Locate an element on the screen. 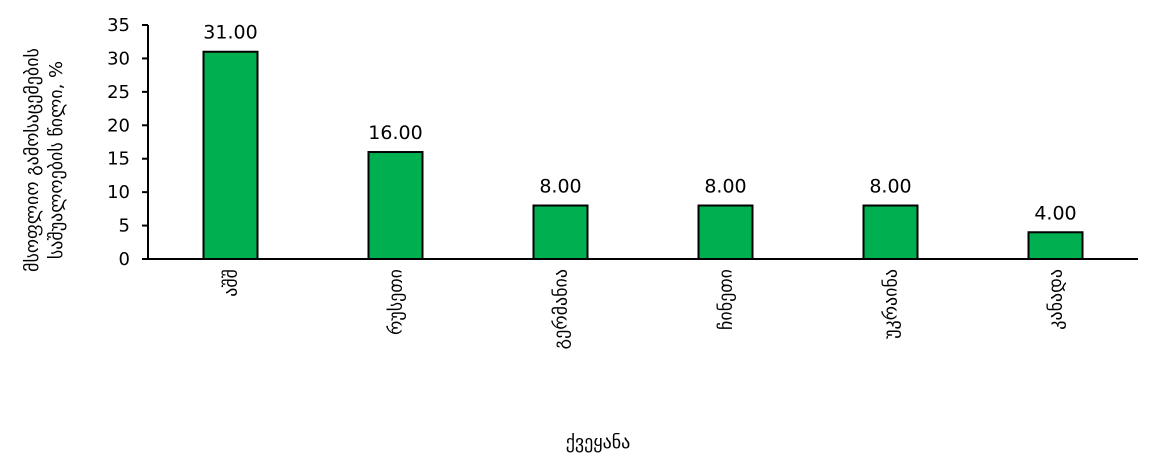 Image resolution: width=1152 pixels, height=465 pixels. category-label: ჩინეთი is located at coordinates (726, 299).